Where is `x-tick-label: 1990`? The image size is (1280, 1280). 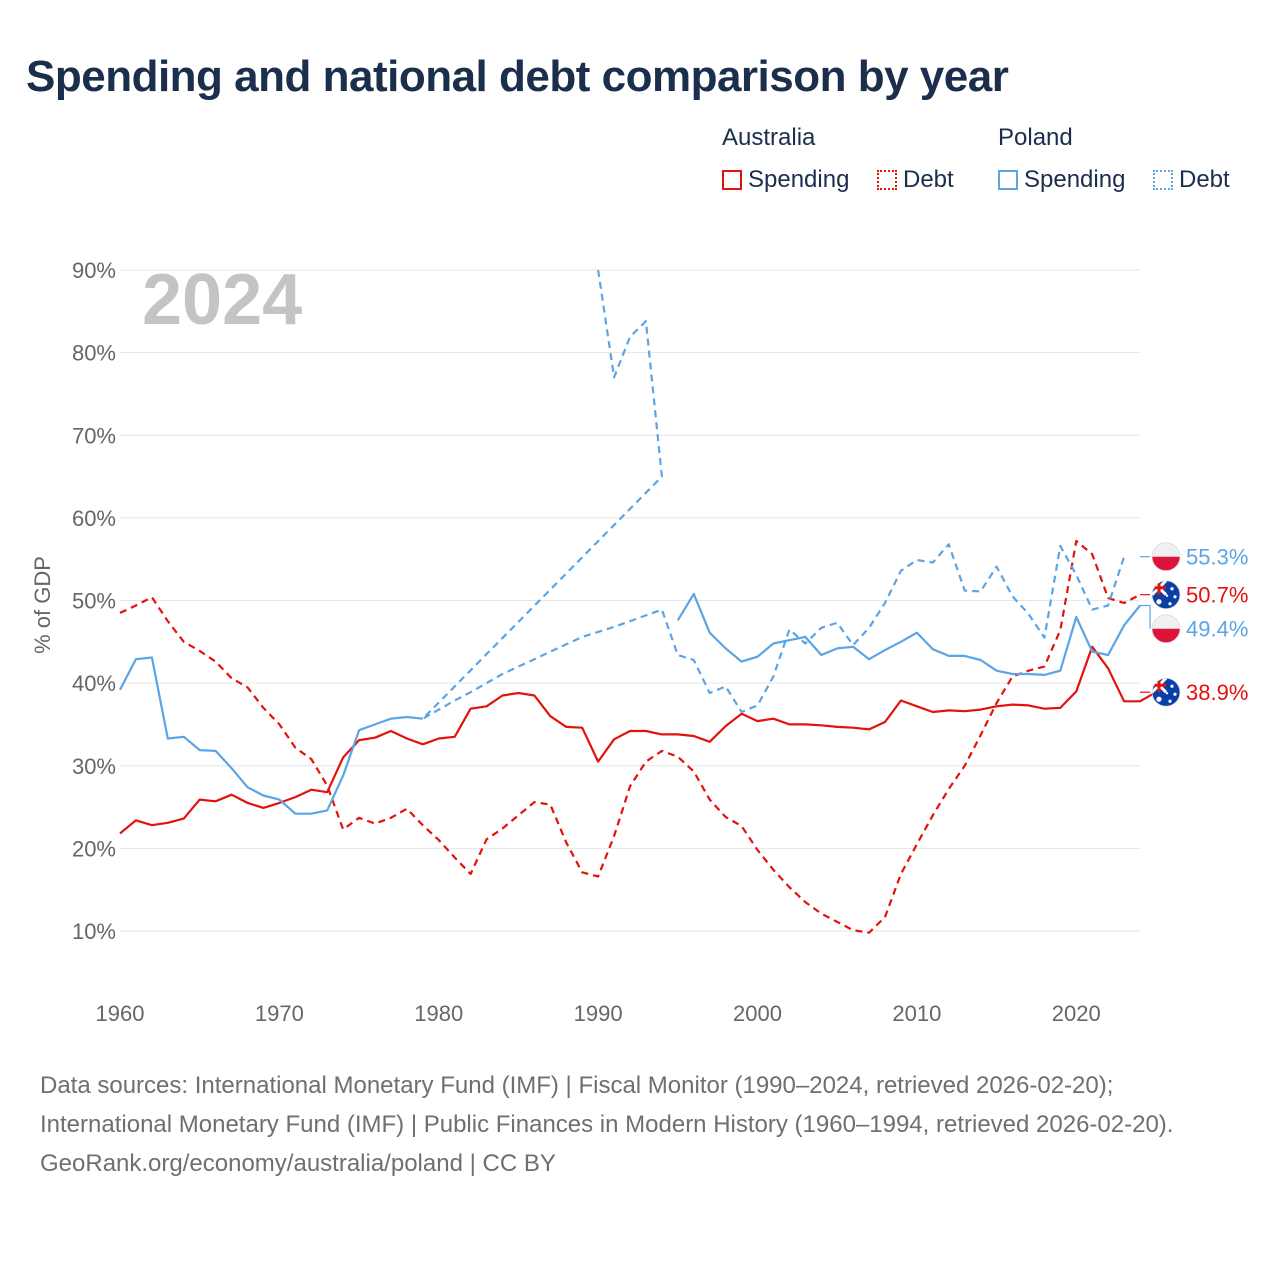 x-tick-label: 1990 is located at coordinates (598, 1013).